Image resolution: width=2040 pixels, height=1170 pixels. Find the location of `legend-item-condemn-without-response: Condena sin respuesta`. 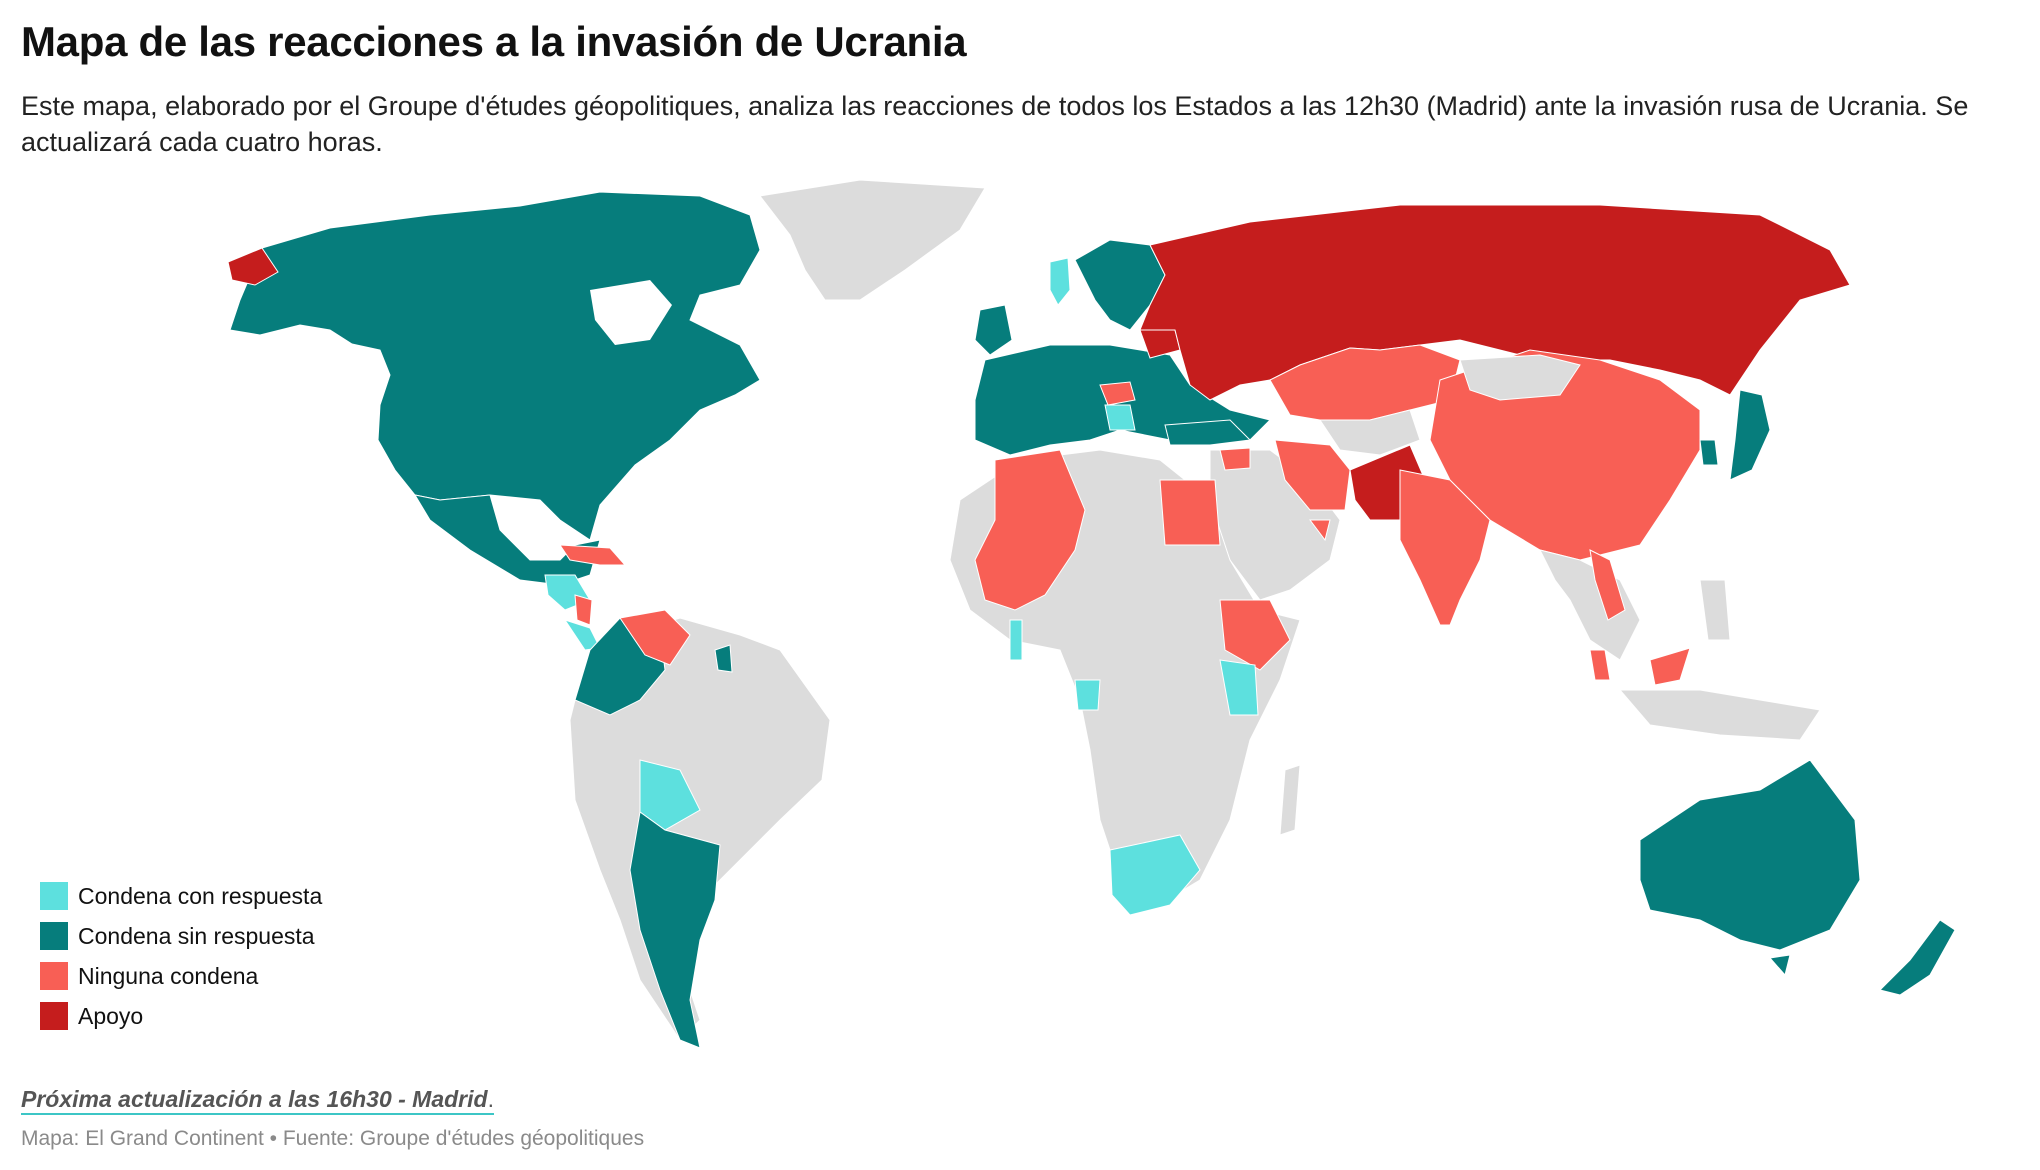

legend-item-condemn-without-response: Condena sin respuesta is located at coordinates (181, 936).